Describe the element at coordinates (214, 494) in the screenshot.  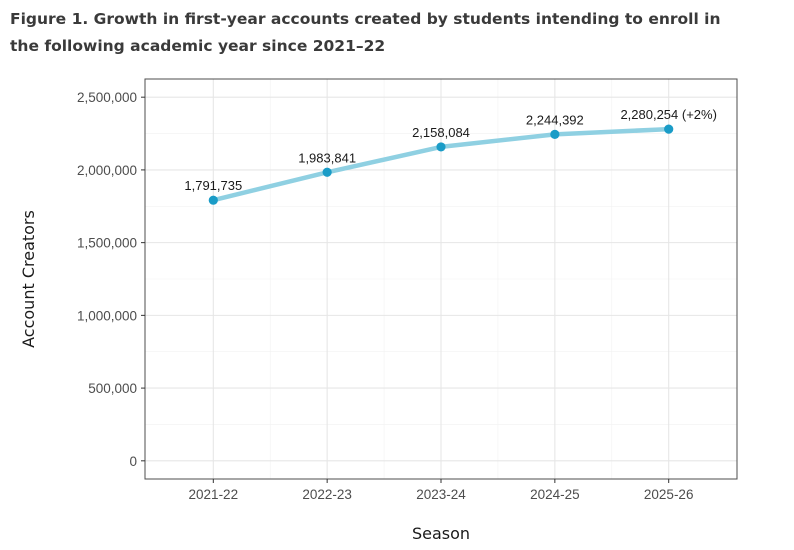
I see `x-tick-label: 2021-22` at that location.